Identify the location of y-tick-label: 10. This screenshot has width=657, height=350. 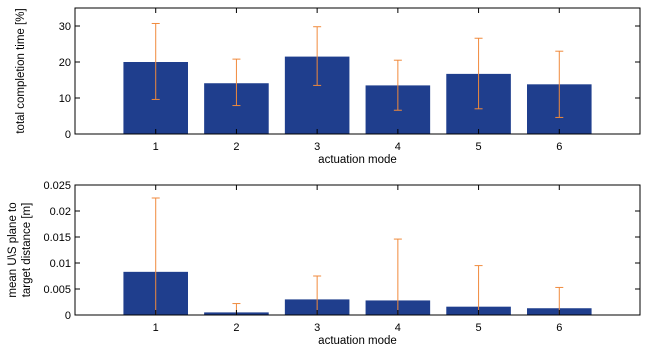
(65, 99).